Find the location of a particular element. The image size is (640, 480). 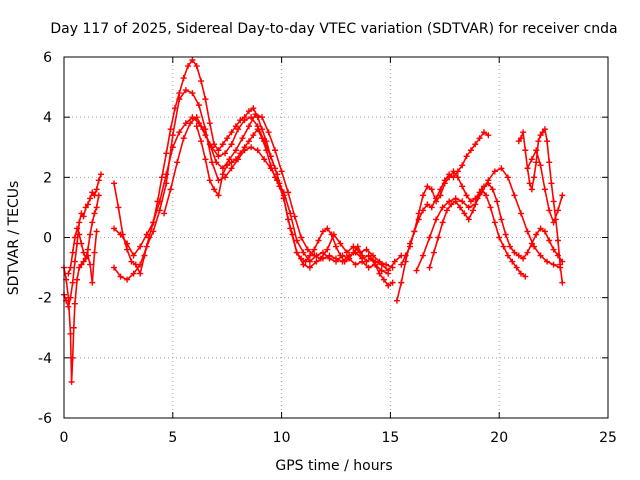

y-tick-label: -6 is located at coordinates (45, 419).